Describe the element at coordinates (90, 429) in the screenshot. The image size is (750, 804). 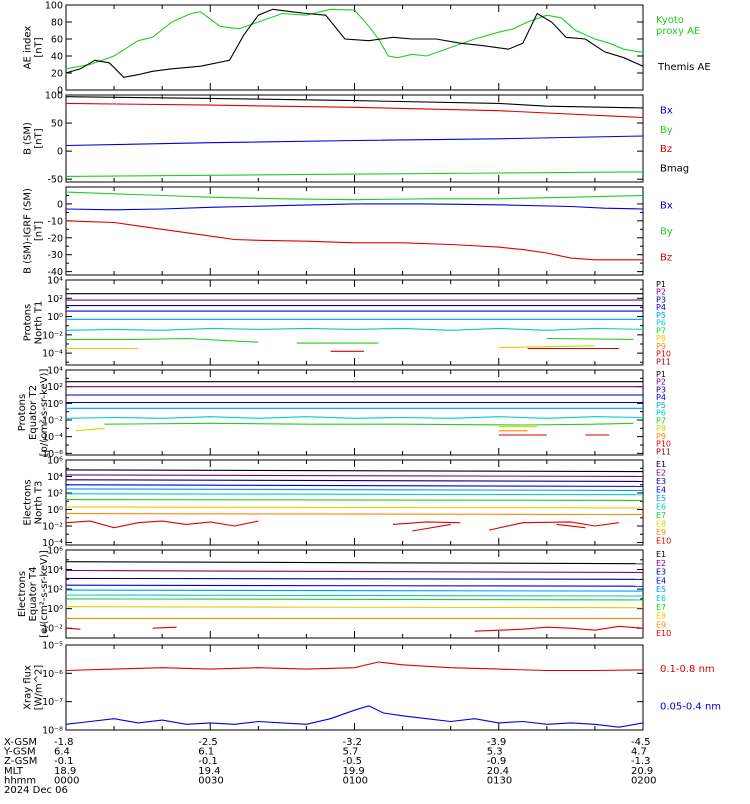
I see `series-line-p8` at that location.